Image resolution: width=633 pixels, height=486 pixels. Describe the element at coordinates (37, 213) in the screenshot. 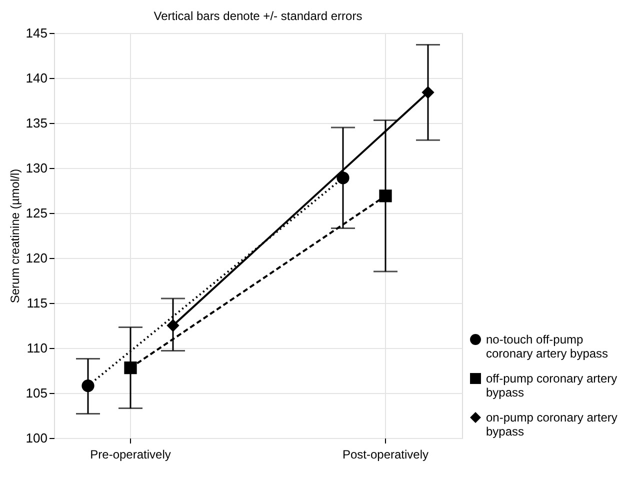

I see `y-tick-label: 125` at that location.